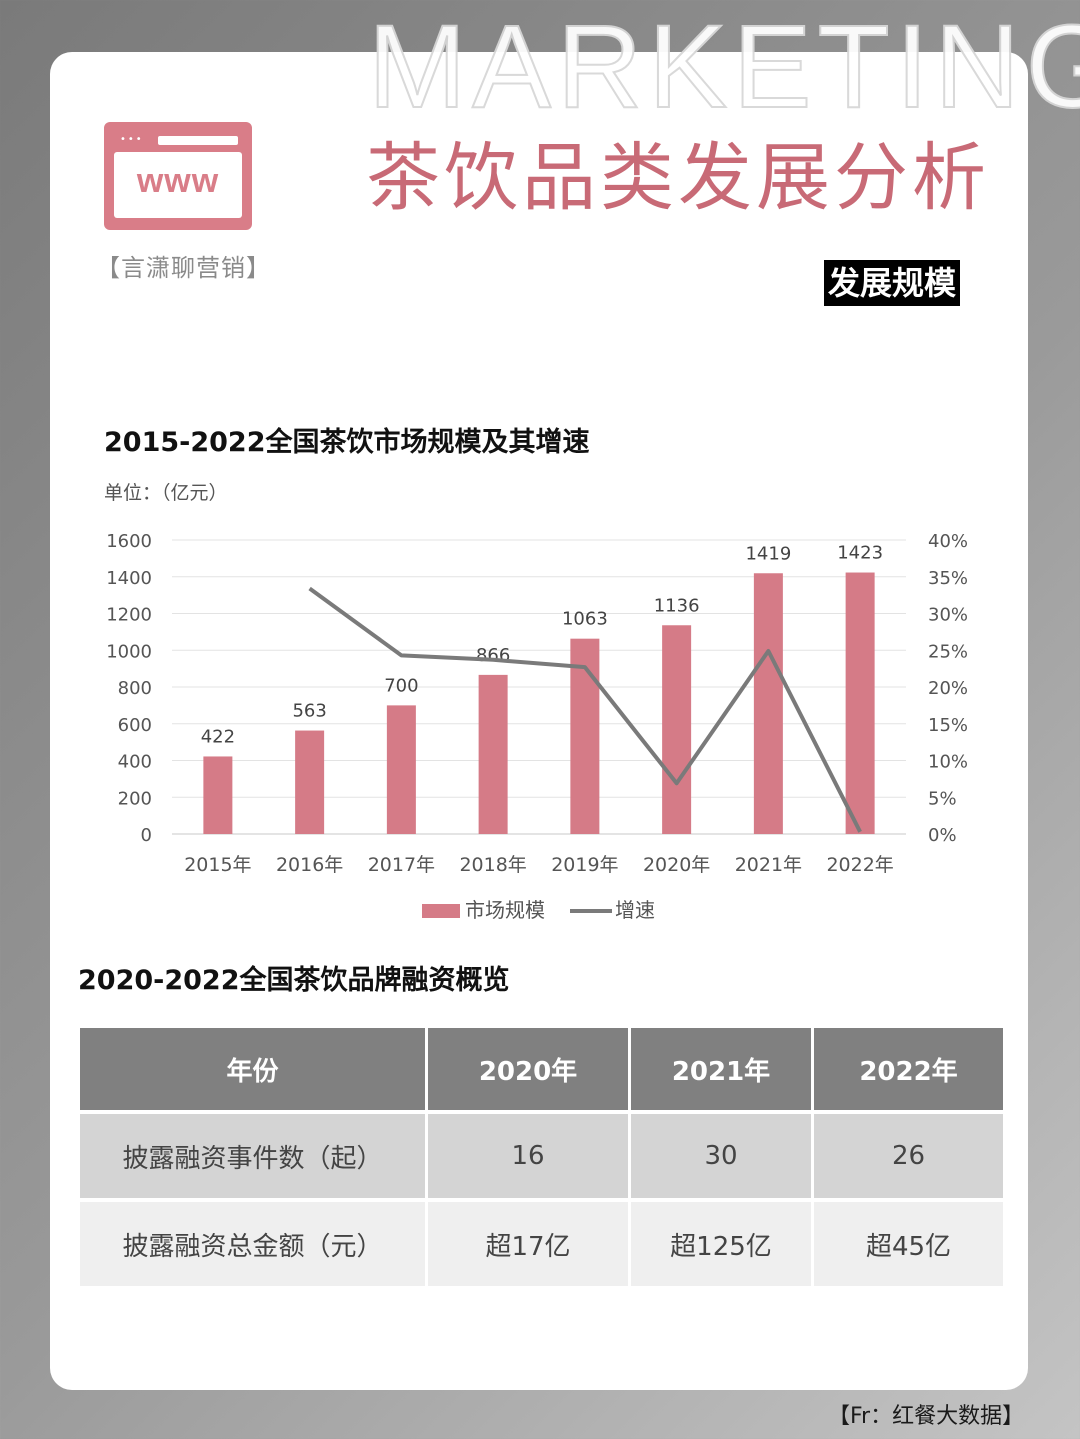  I want to click on x-tick-label: 2016年, so click(309, 865).